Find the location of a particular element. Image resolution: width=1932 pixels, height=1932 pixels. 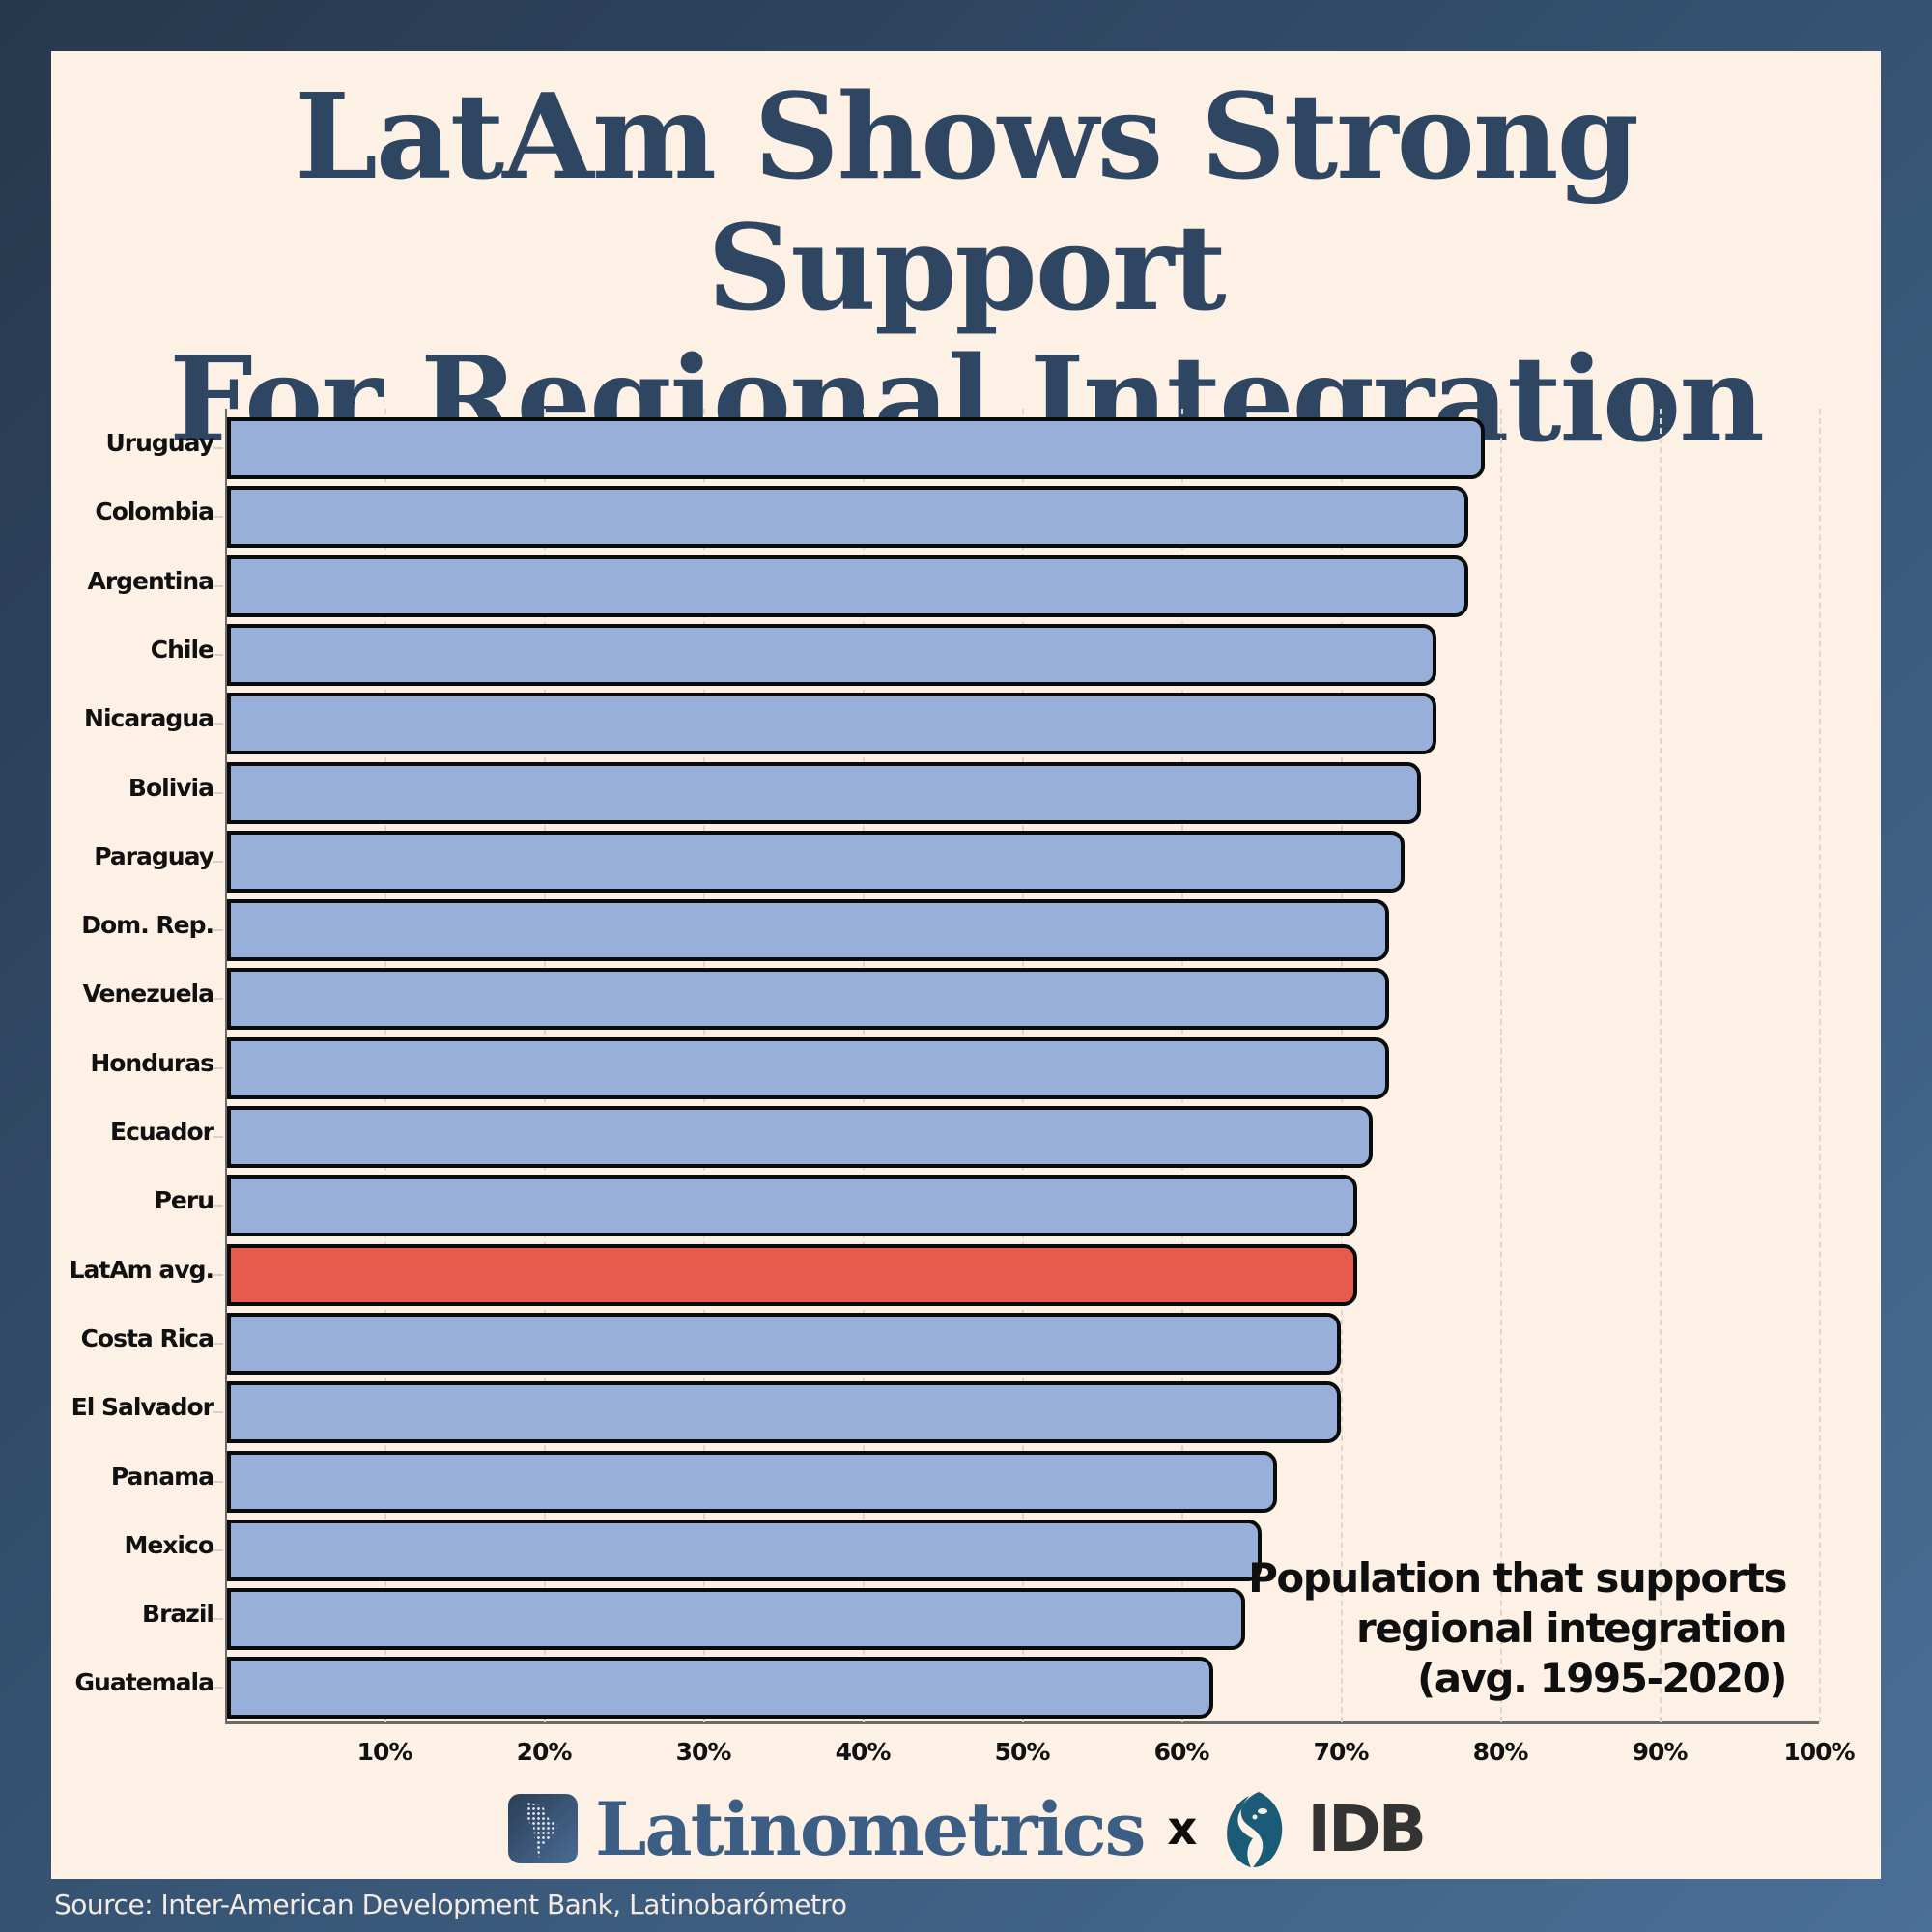

bar-row: LatAm avg. is located at coordinates (944, 1274).